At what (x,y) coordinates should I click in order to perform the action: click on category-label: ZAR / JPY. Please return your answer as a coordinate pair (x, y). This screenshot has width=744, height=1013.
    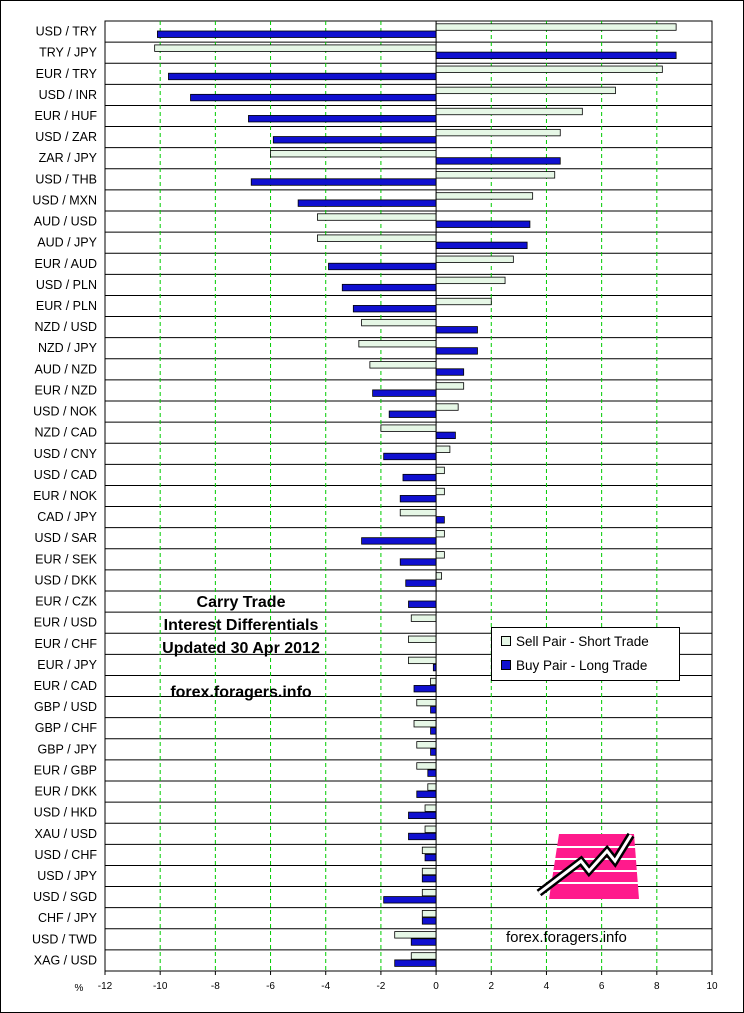
    Looking at the image, I should click on (68, 158).